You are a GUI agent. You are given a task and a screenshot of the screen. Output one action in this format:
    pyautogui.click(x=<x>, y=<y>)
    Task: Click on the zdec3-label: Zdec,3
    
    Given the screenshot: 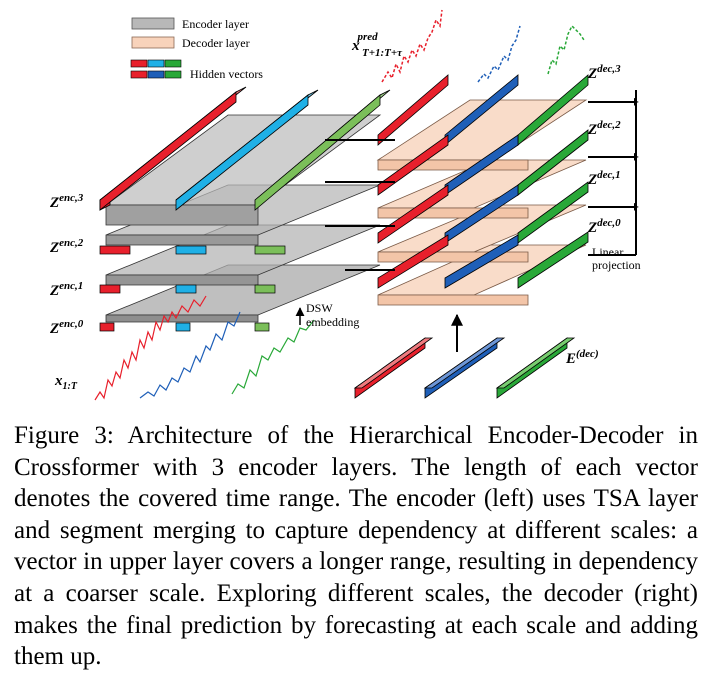 What is the action you would take?
    pyautogui.click(x=604, y=72)
    